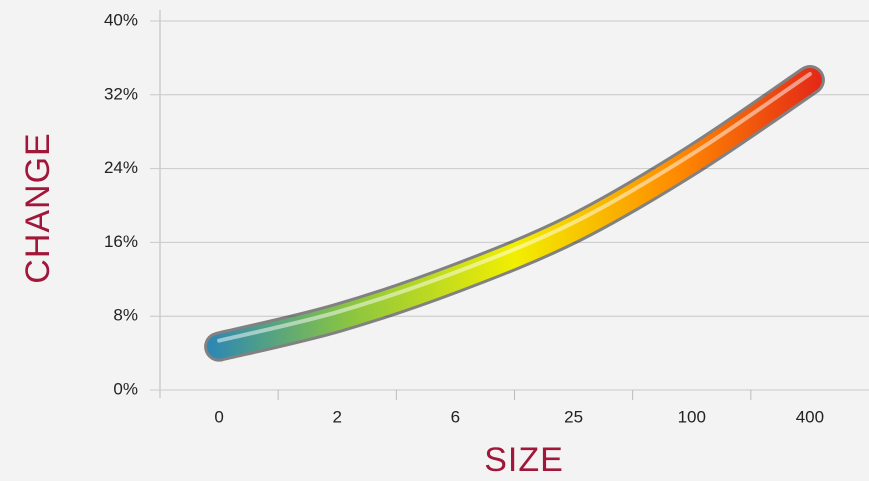 Image resolution: width=869 pixels, height=481 pixels. Describe the element at coordinates (810, 416) in the screenshot. I see `x-tick-label: 400` at that location.